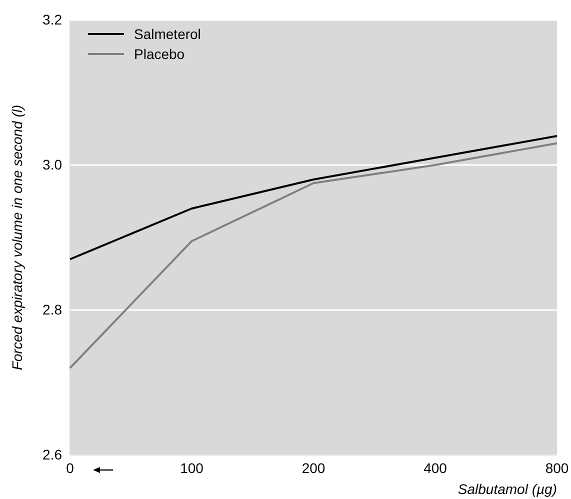  I want to click on x-tick-label: 400, so click(436, 468).